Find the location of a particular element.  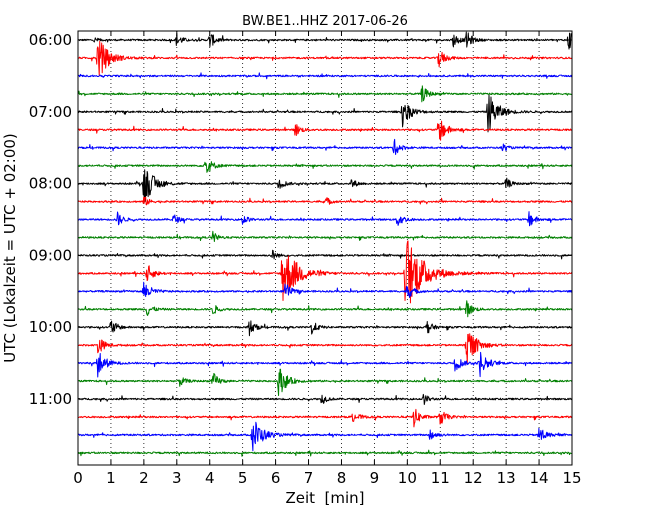

chart-title: BW.BE1..HHZ 2017-06-26 is located at coordinates (325, 21).